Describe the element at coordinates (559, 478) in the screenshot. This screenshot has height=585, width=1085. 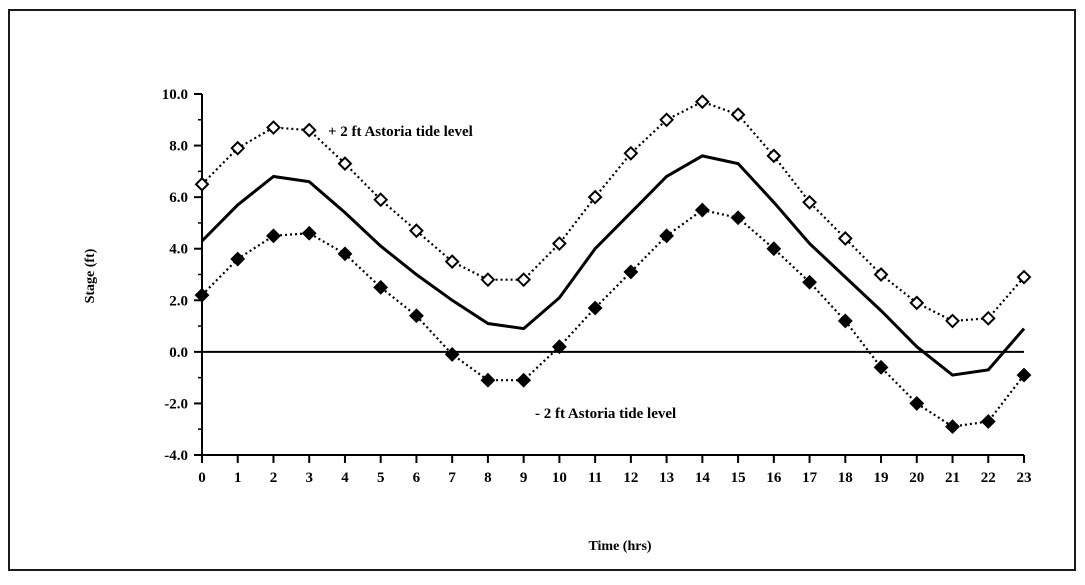
I see `x-tick-label: 10` at that location.